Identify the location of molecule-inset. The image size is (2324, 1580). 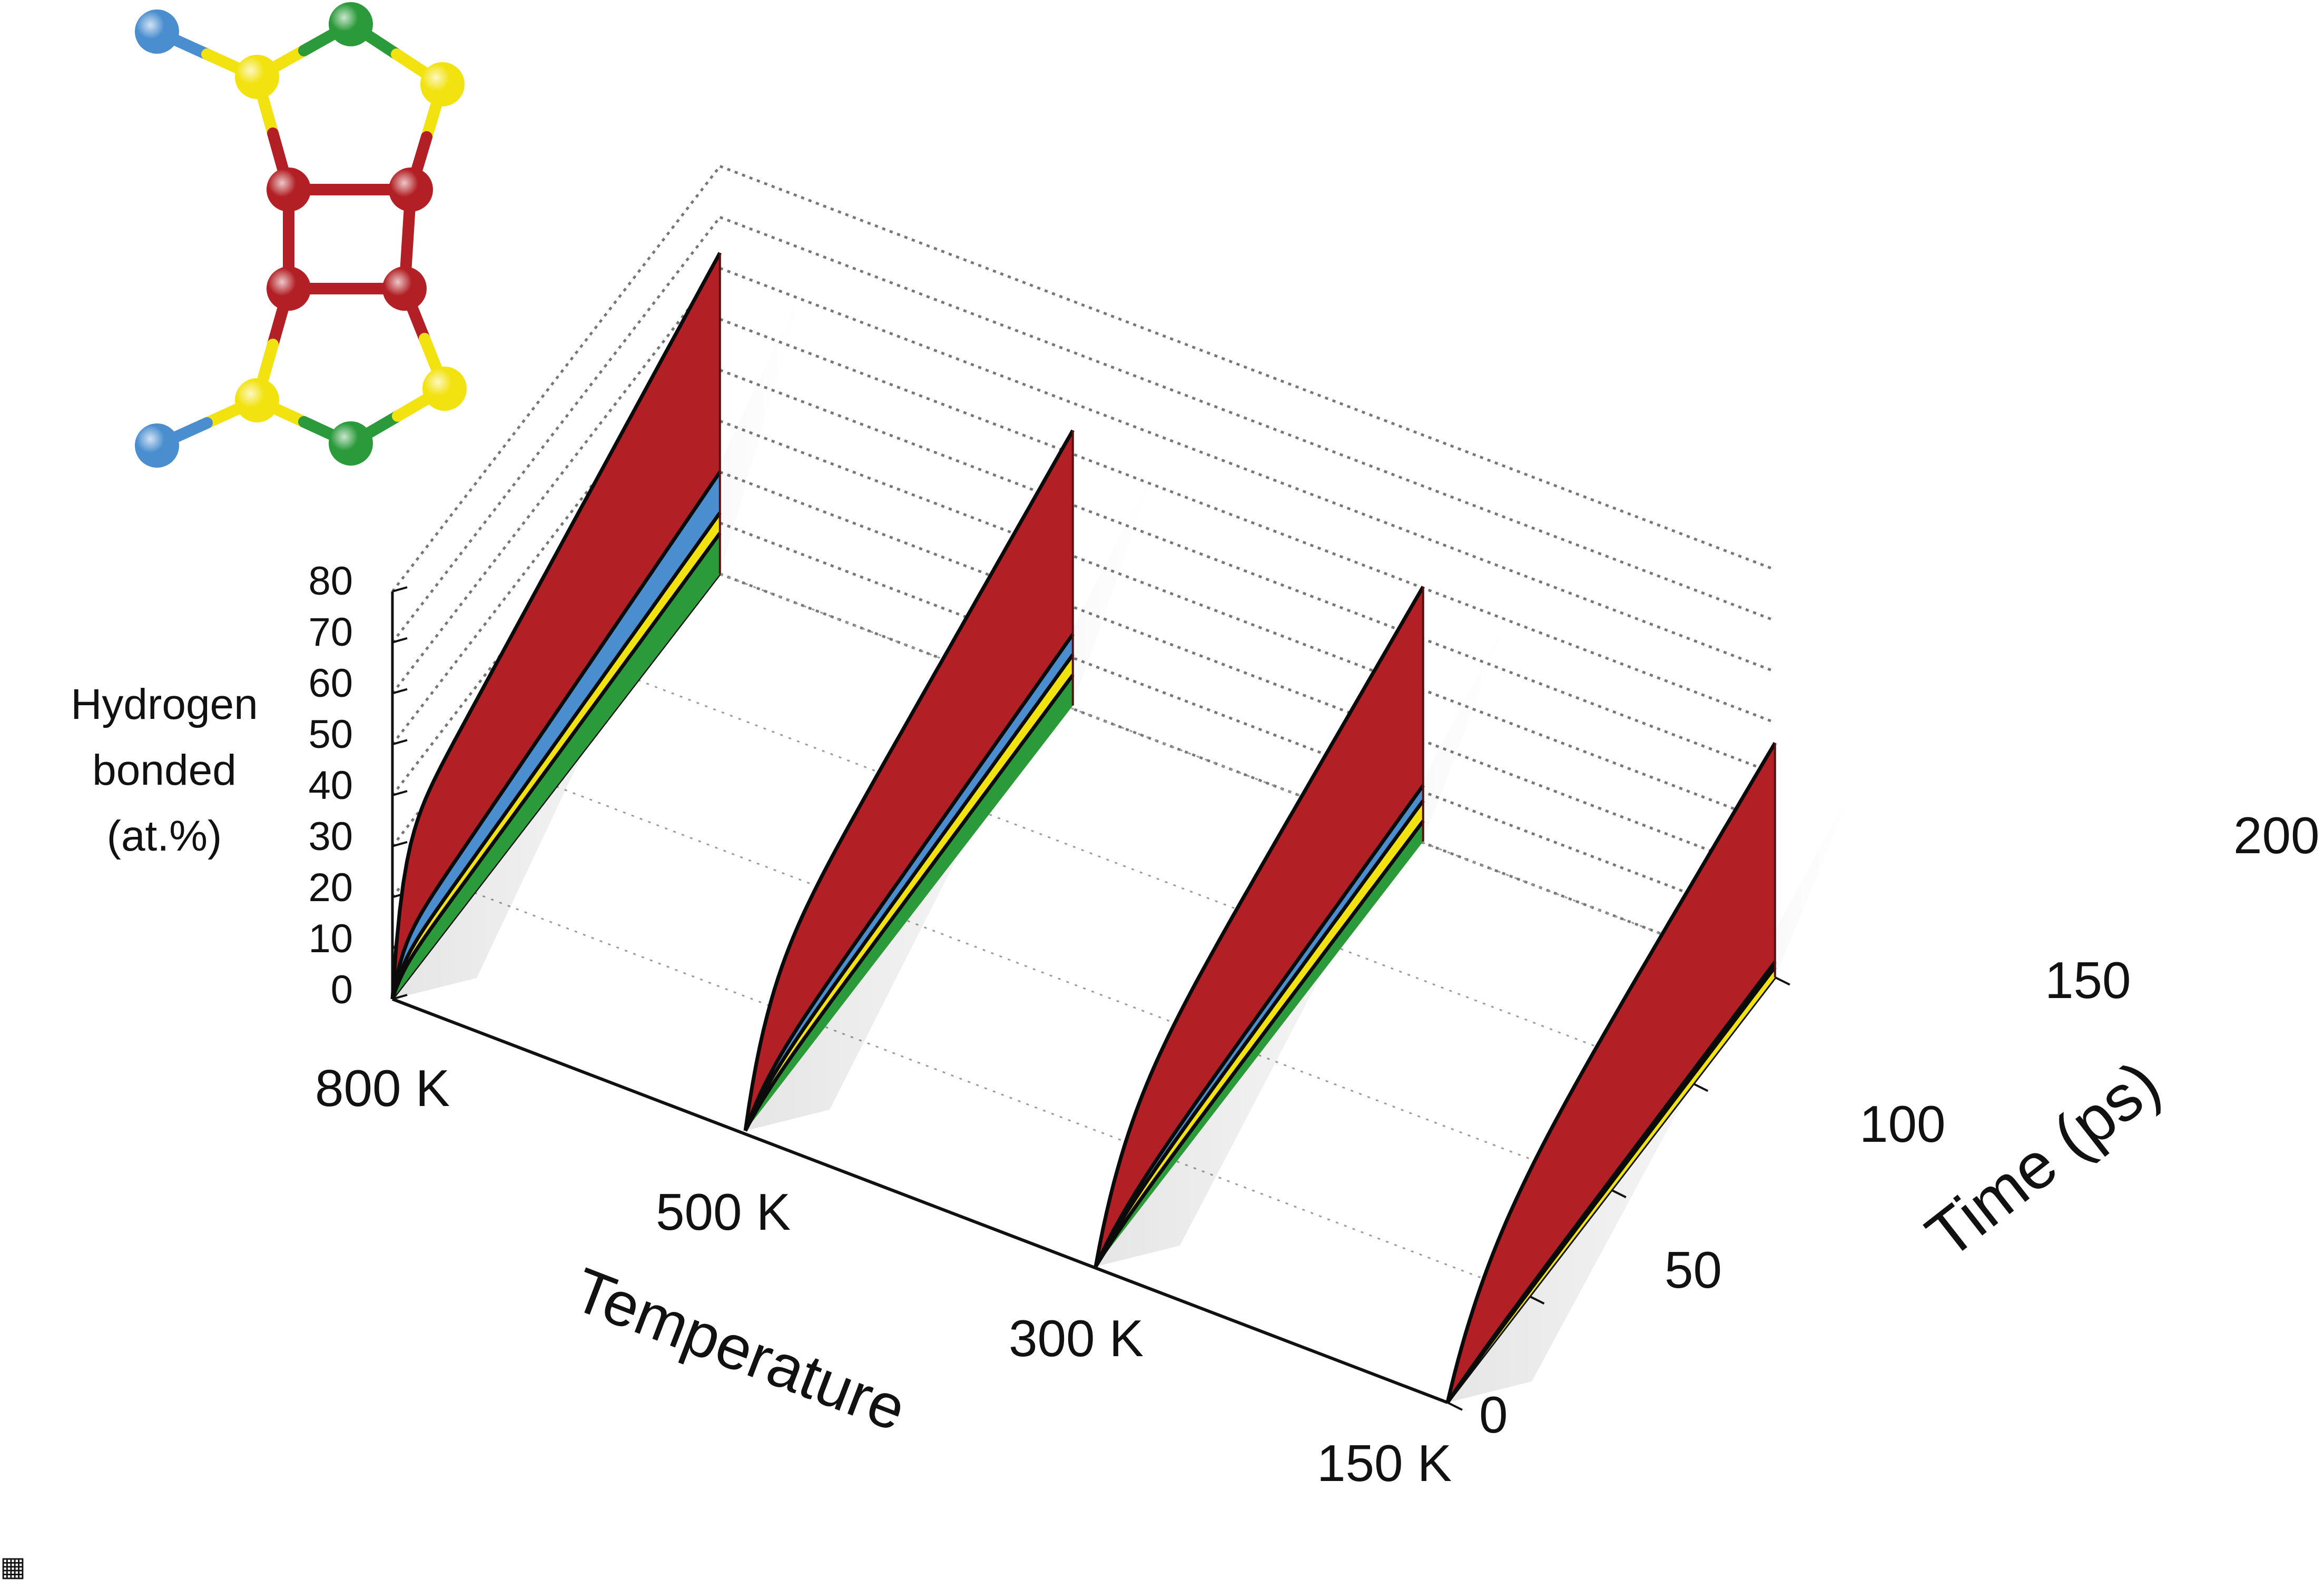
(301, 235).